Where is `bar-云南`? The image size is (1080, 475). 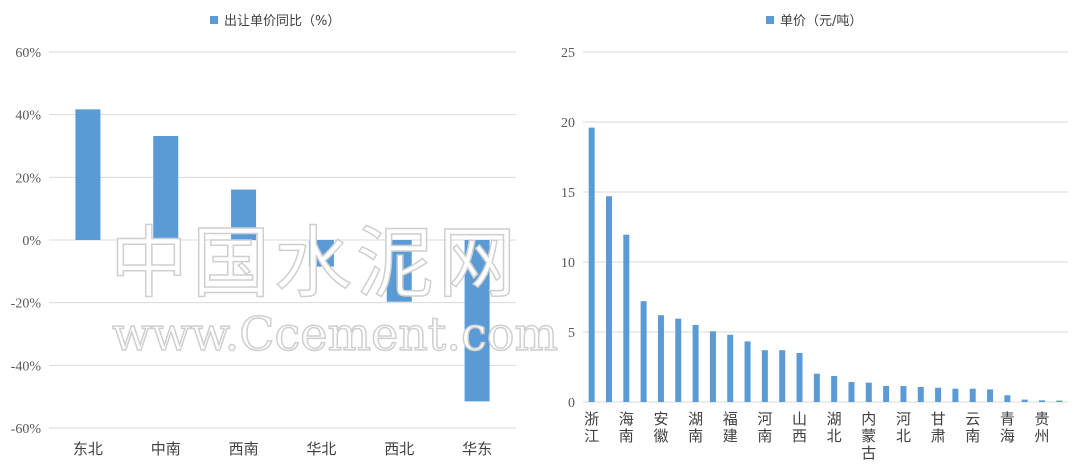 bar-云南 is located at coordinates (972, 395).